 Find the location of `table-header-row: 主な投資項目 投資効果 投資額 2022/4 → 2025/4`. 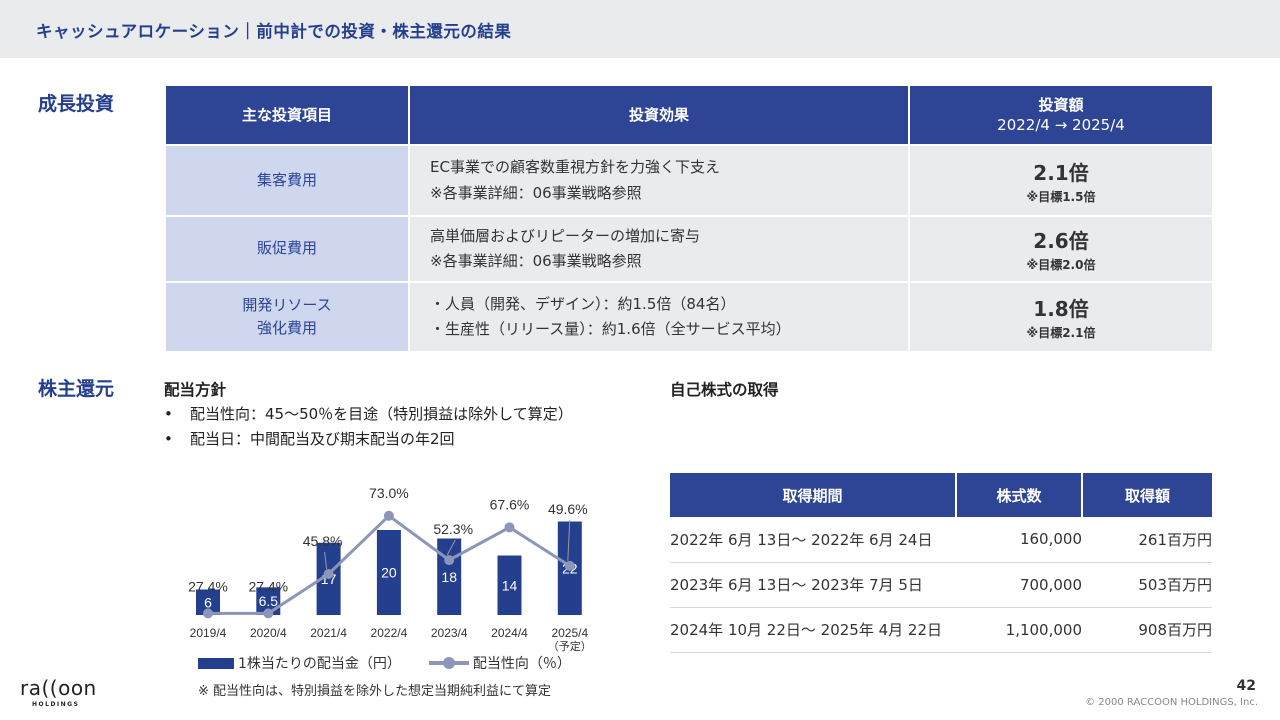

table-header-row: 主な投資項目 投資効果 投資額 2022/4 → 2025/4 is located at coordinates (689, 115).